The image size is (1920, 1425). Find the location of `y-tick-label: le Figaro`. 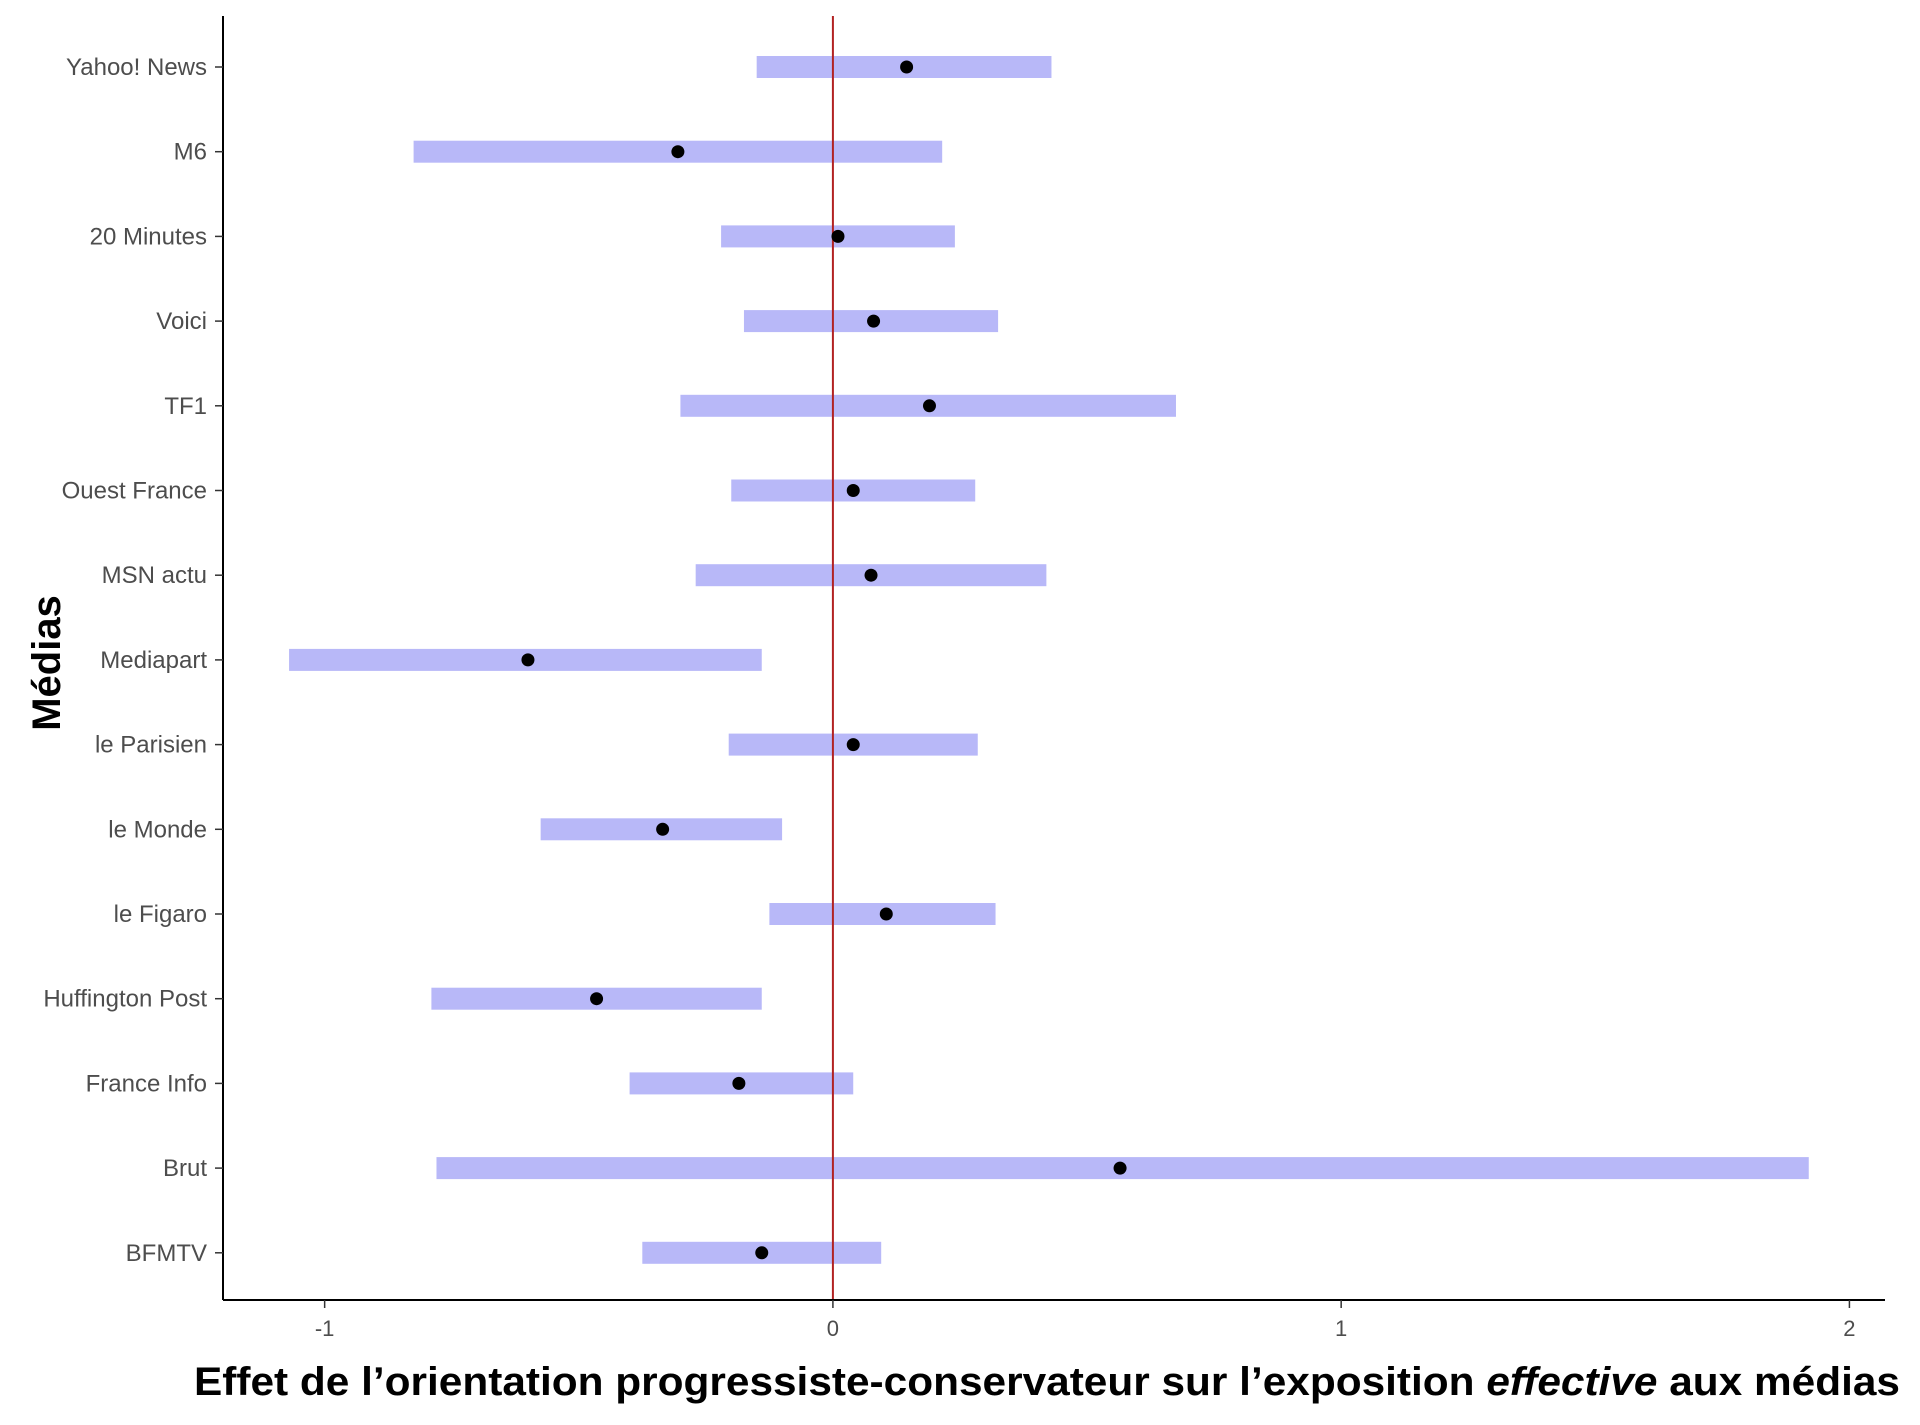

y-tick-label: le Figaro is located at coordinates (160, 914).